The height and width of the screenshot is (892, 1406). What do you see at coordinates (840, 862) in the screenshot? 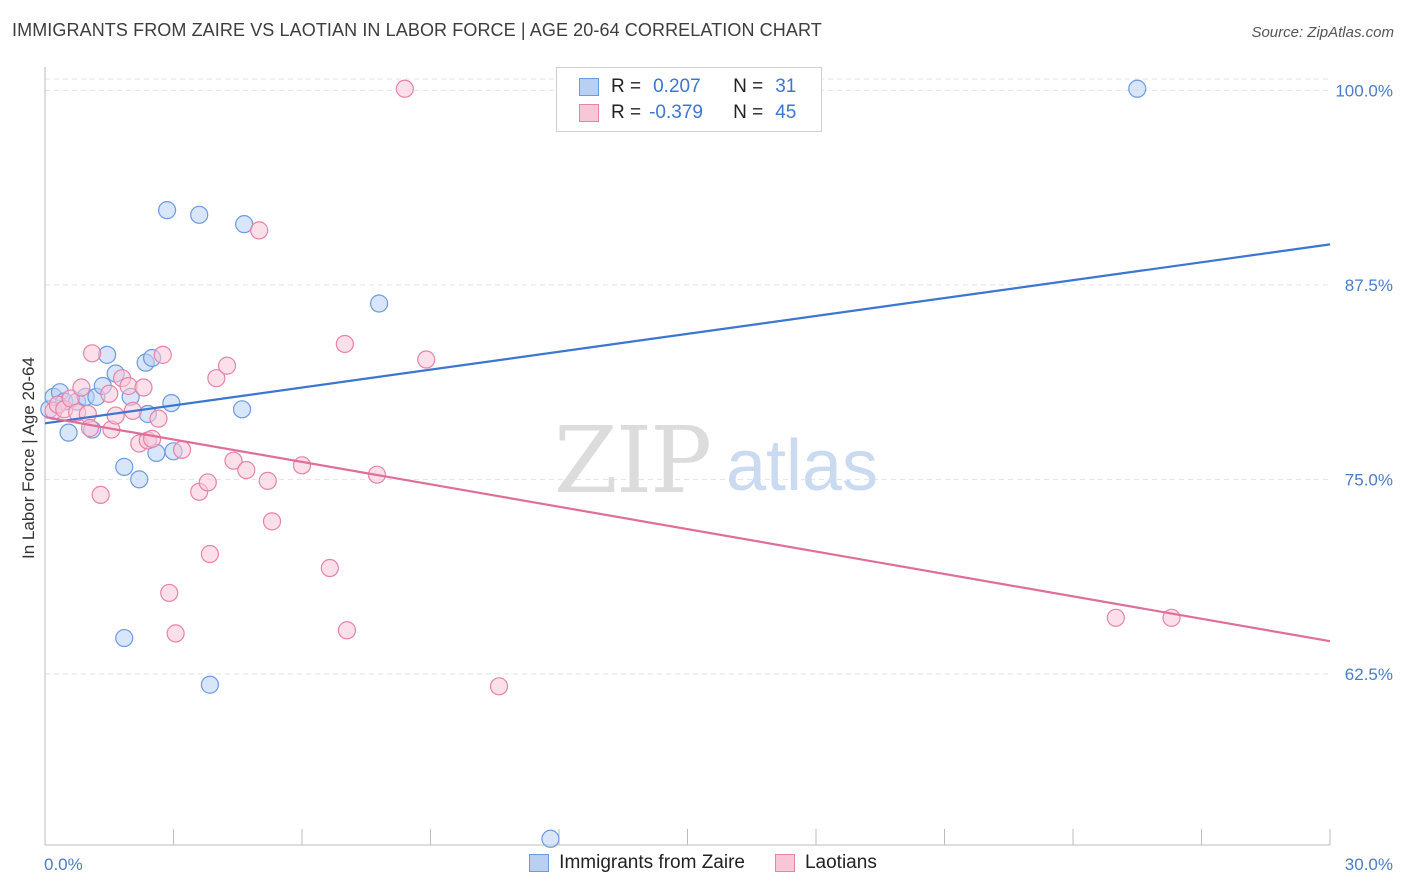
I see `legend-label-laotians: Laotians` at bounding box center [840, 862].